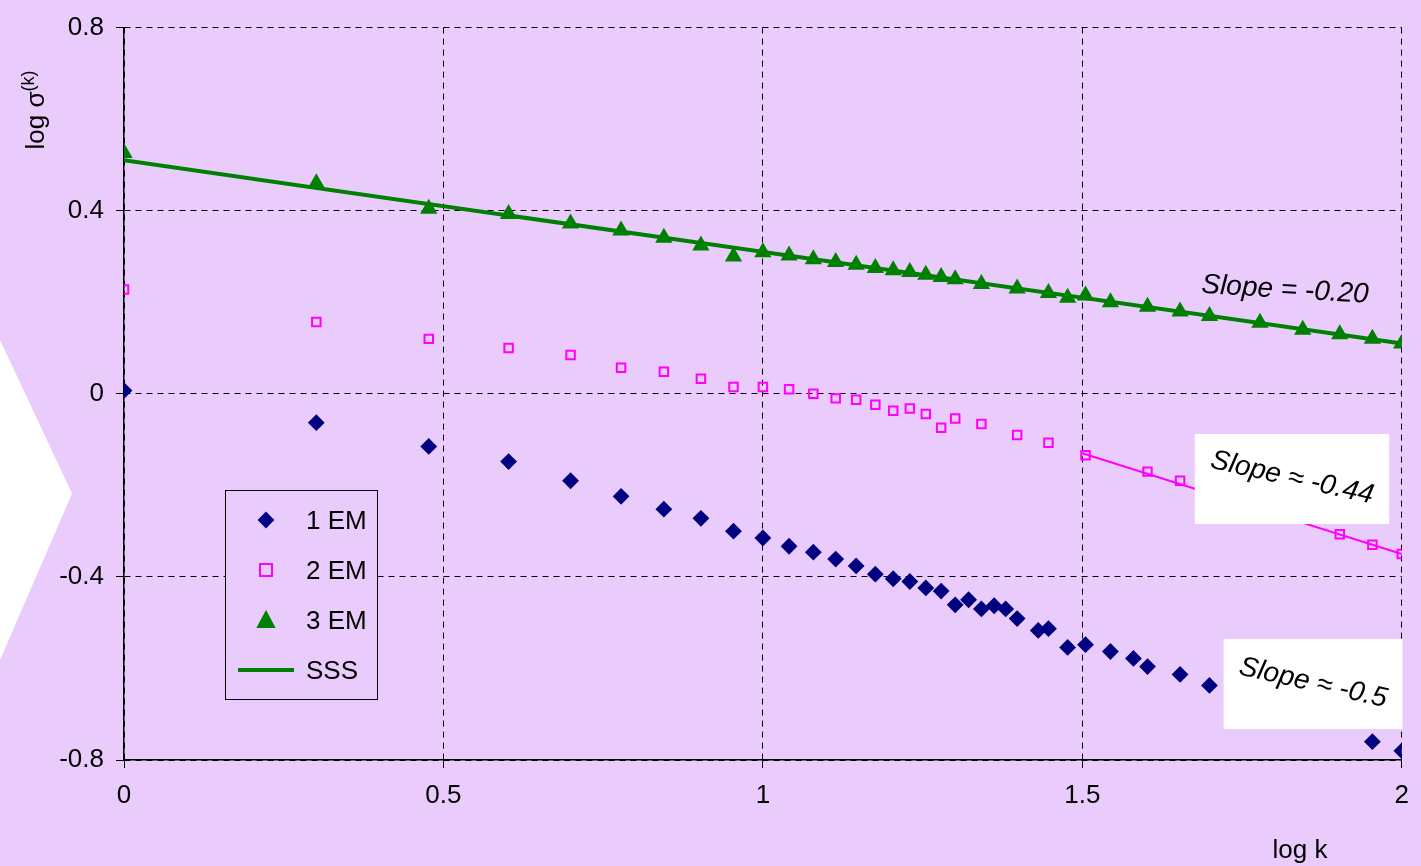 The image size is (1421, 866). What do you see at coordinates (124, 793) in the screenshot?
I see `x-tick-label: 0` at bounding box center [124, 793].